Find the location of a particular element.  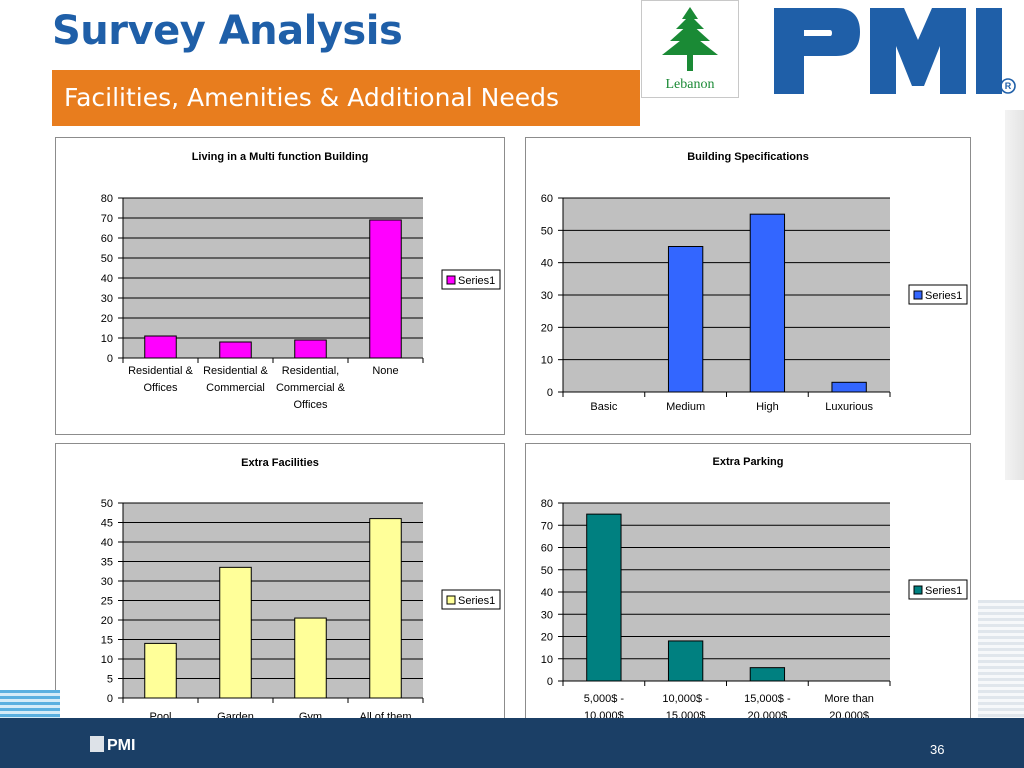

category-label: Basic is located at coordinates (603, 407).